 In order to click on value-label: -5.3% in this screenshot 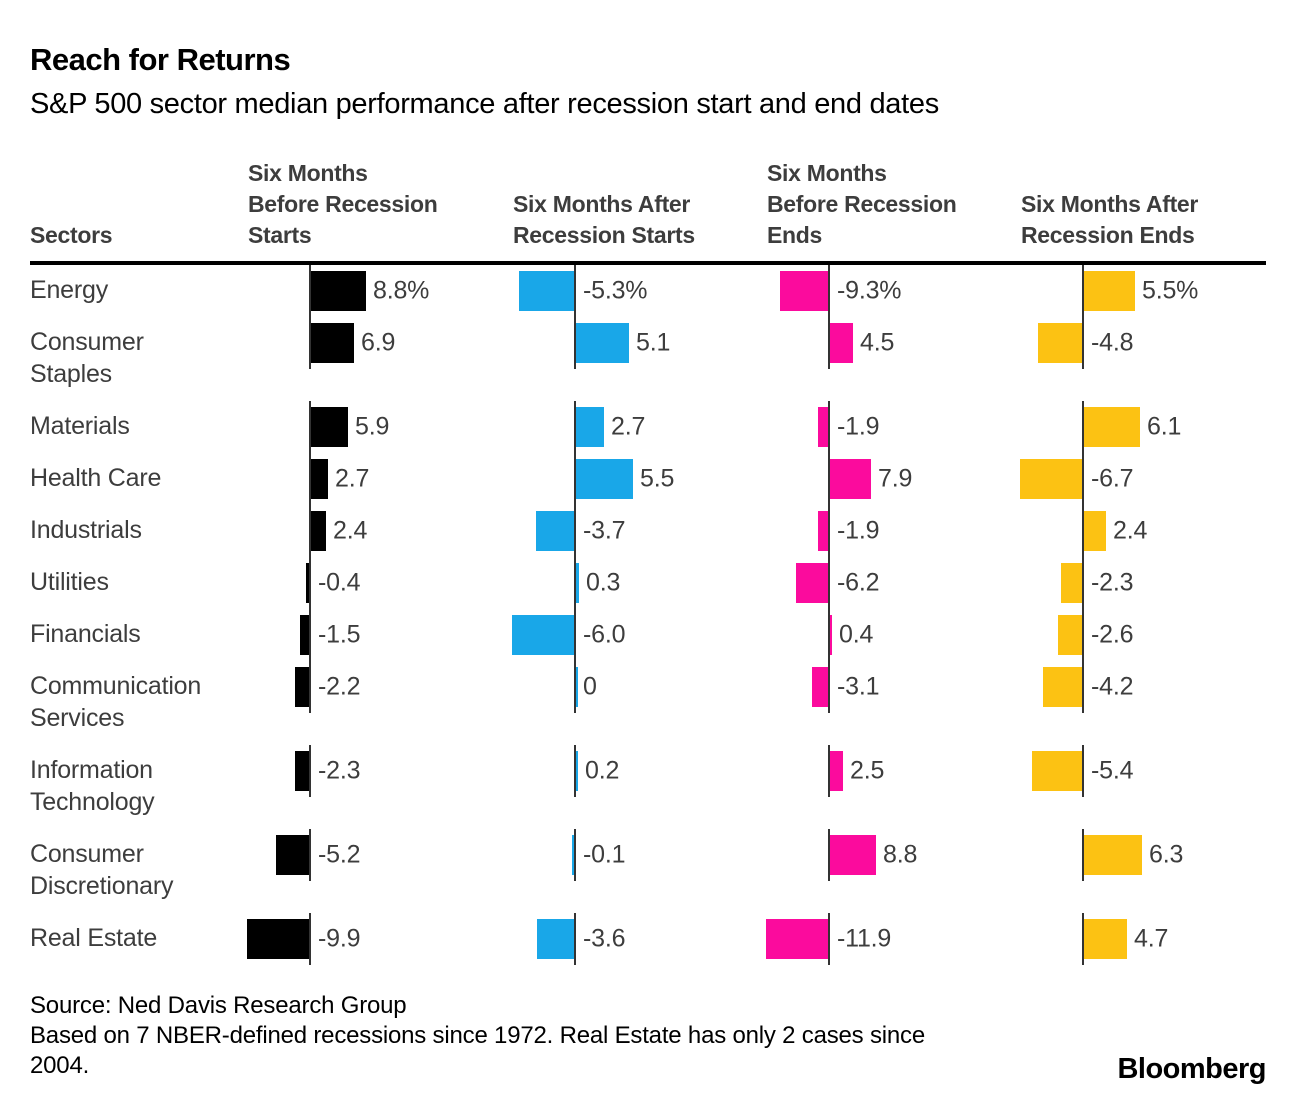, I will do `click(615, 290)`.